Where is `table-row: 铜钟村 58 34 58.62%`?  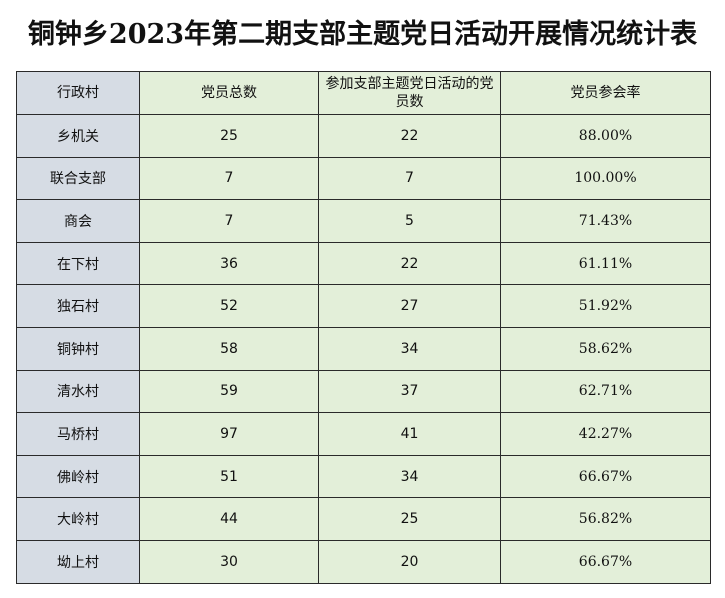
table-row: 铜钟村 58 34 58.62% is located at coordinates (363, 348).